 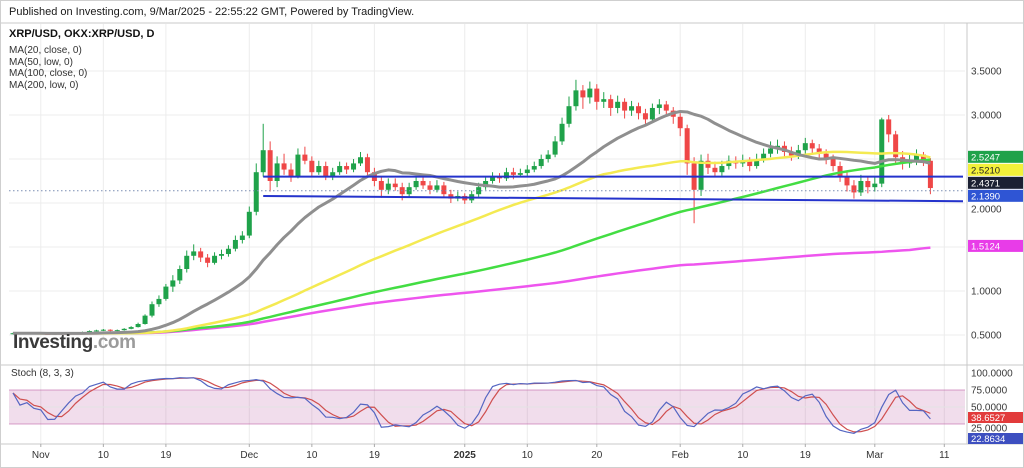 What do you see at coordinates (53, 342) in the screenshot?
I see `investing-logo-main: Investing` at bounding box center [53, 342].